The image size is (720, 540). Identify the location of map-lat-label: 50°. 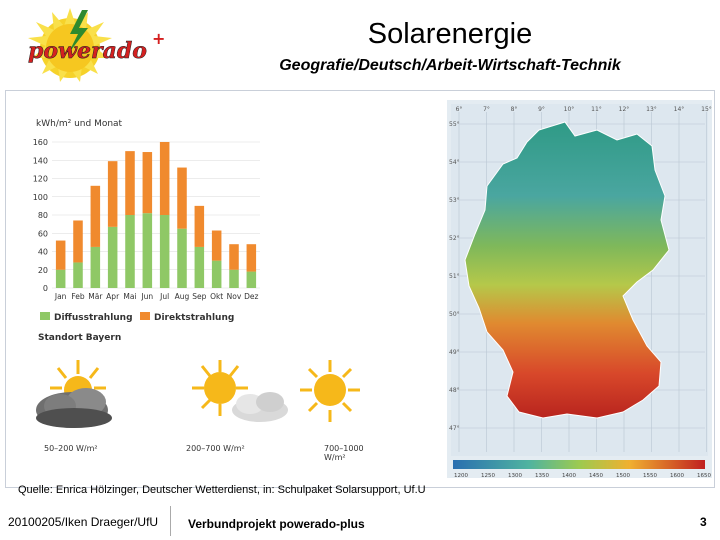
(454, 314).